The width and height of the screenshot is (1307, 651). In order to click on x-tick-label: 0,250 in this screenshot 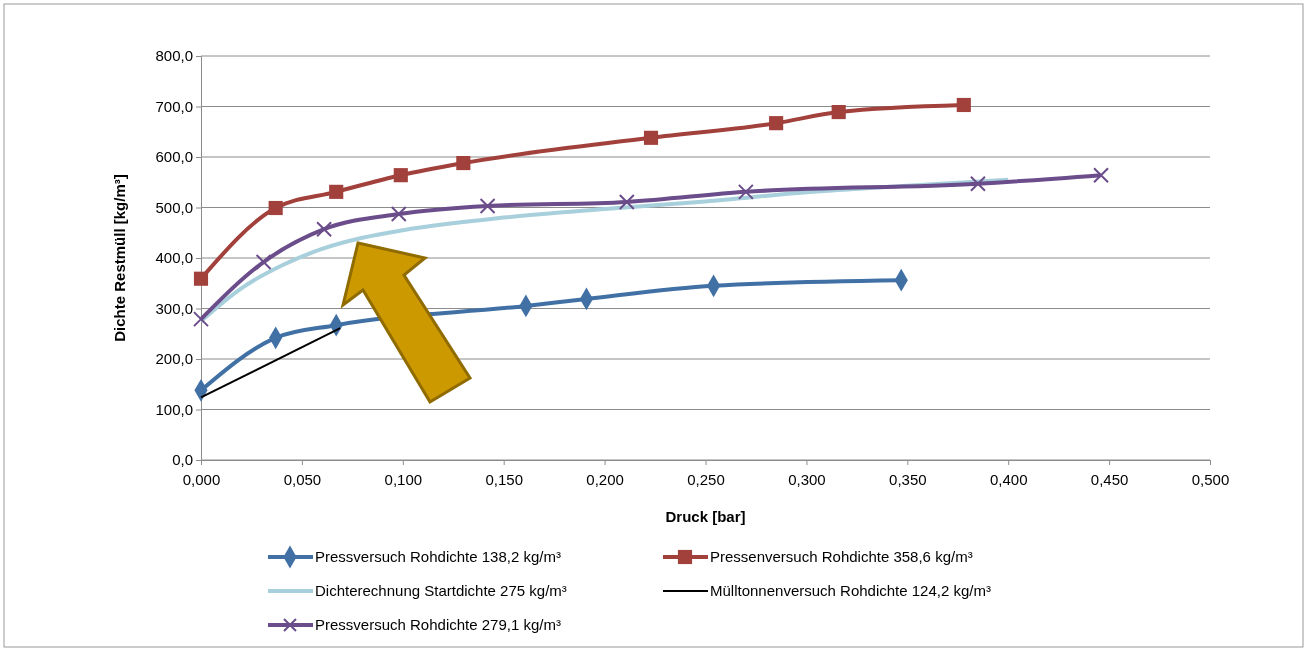, I will do `click(706, 479)`.